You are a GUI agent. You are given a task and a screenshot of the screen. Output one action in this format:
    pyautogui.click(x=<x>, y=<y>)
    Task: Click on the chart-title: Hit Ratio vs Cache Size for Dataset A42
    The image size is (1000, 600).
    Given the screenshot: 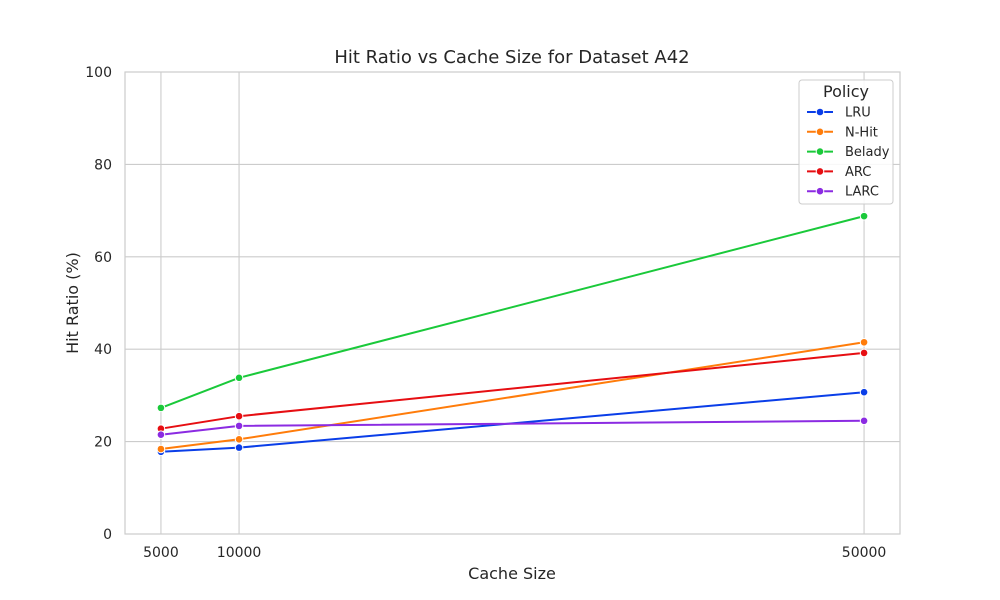 What is the action you would take?
    pyautogui.click(x=511, y=57)
    